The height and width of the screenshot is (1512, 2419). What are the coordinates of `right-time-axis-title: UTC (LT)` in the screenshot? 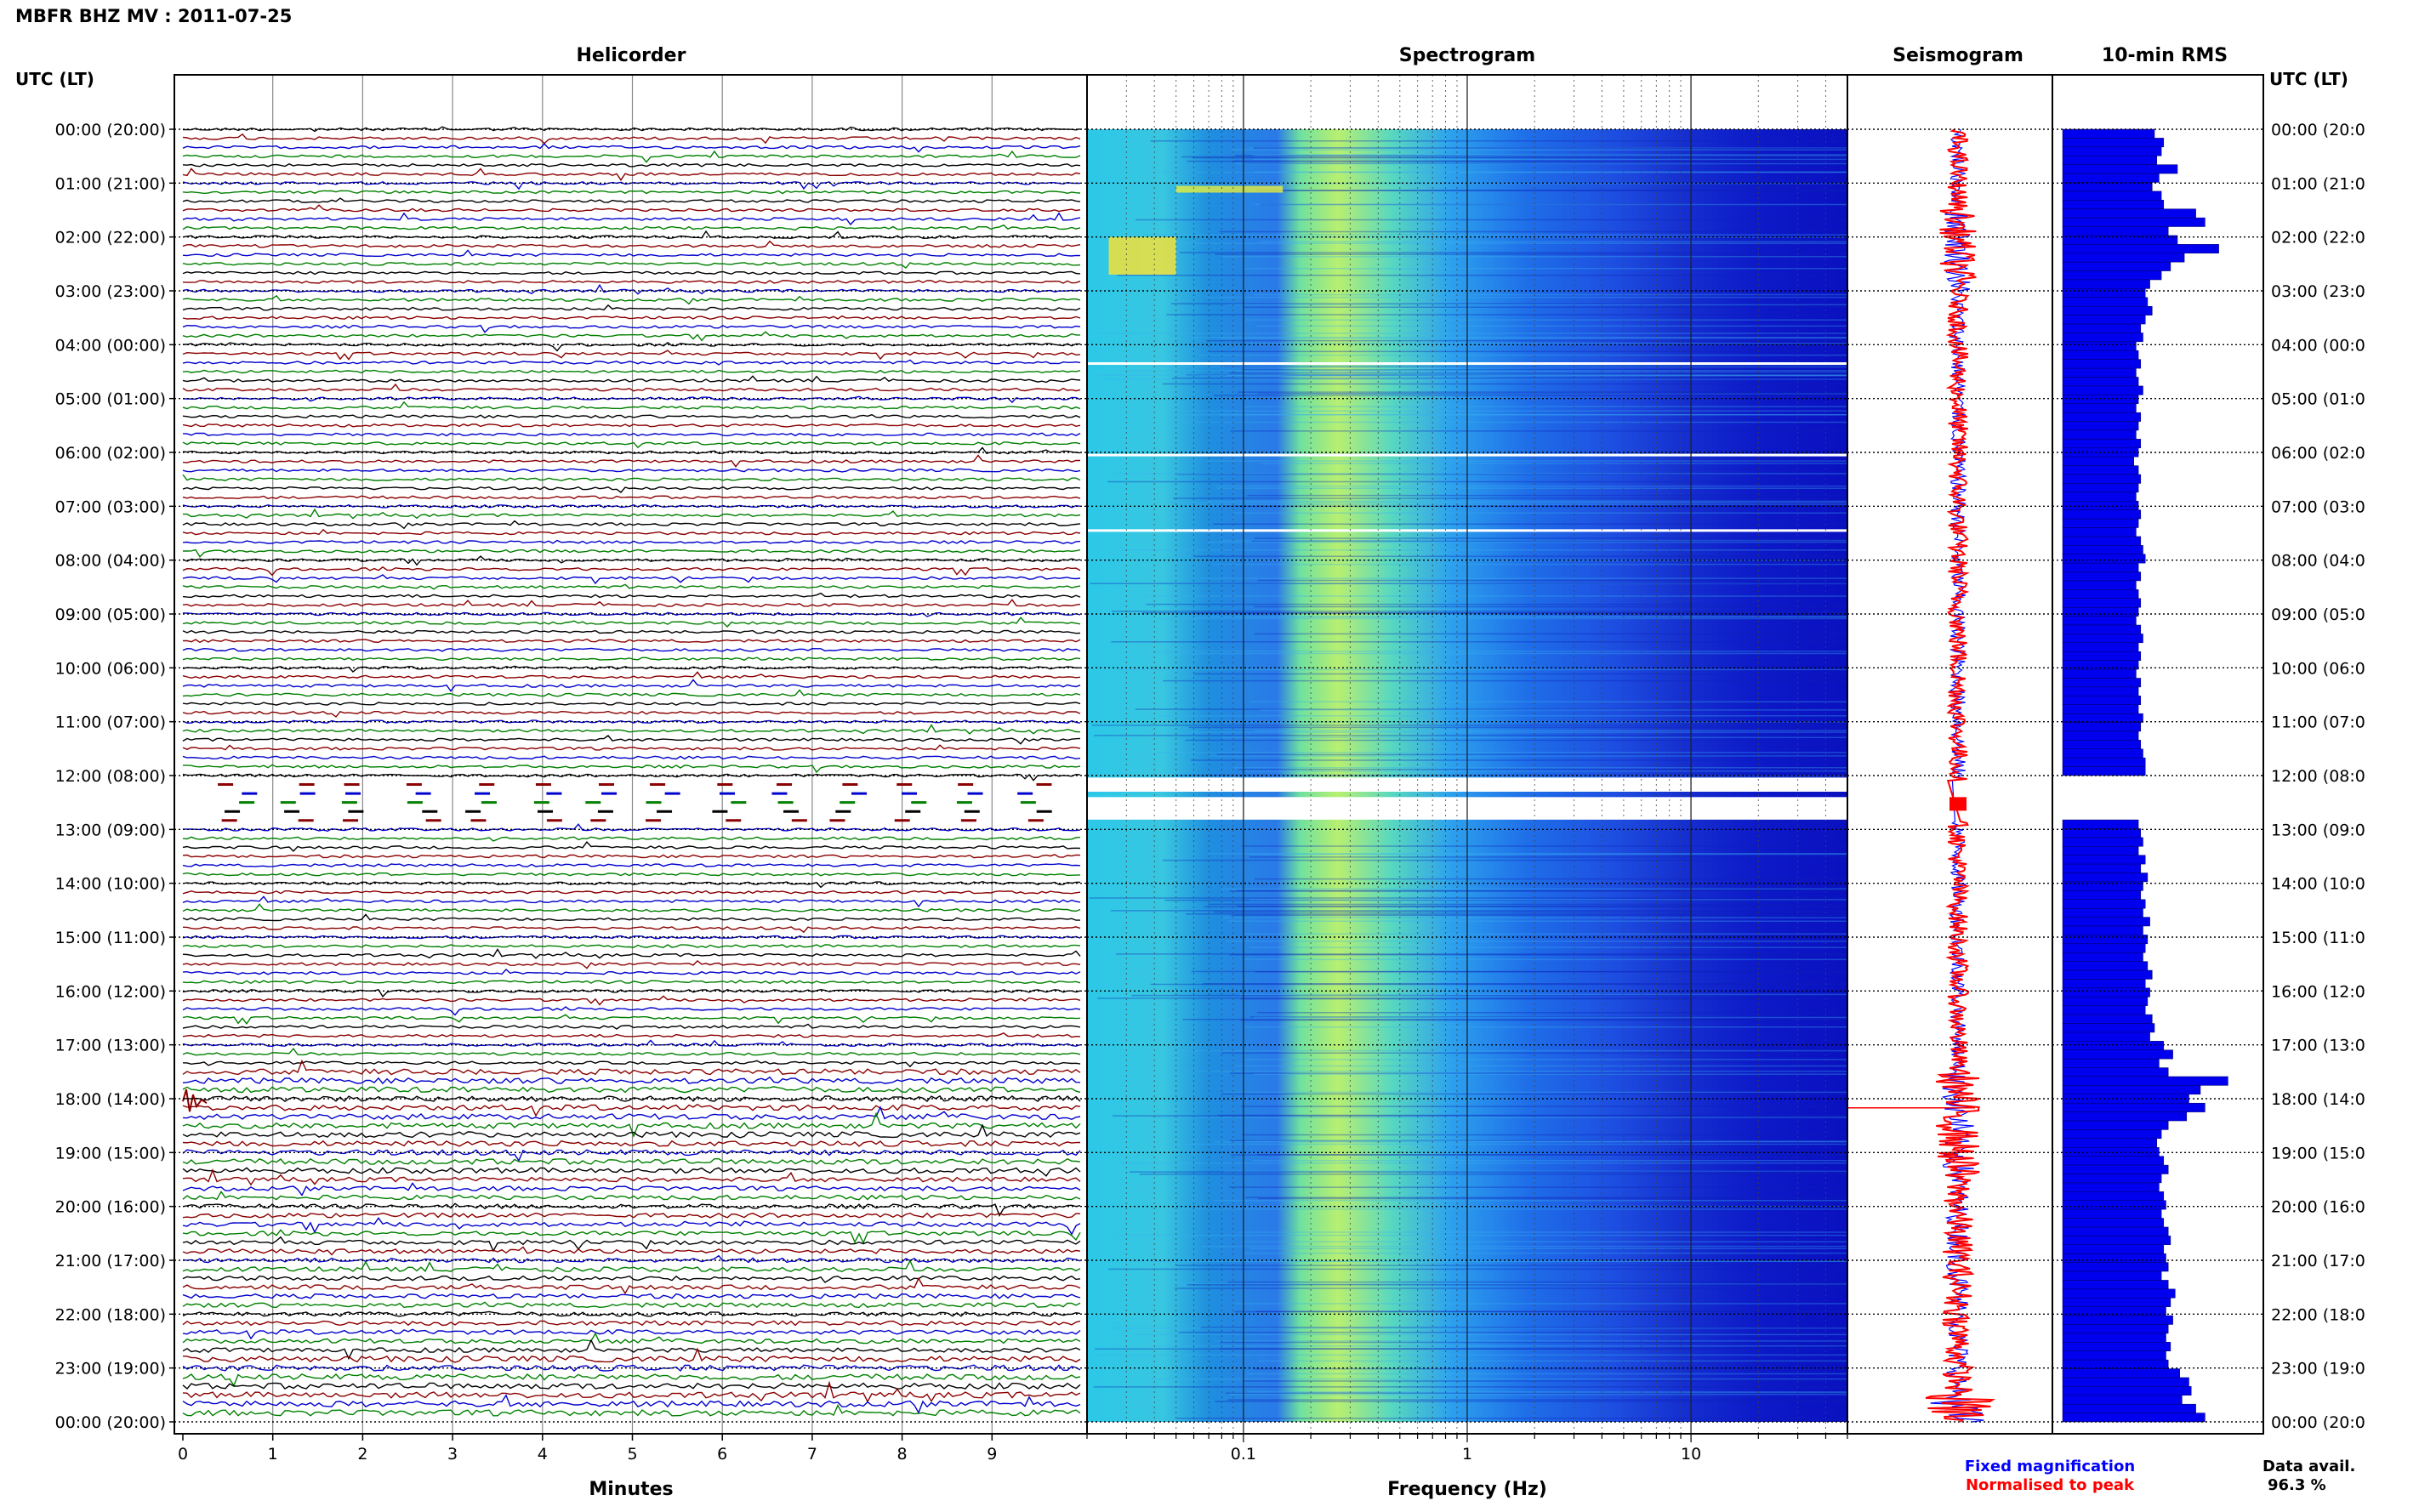 It's located at (2308, 79).